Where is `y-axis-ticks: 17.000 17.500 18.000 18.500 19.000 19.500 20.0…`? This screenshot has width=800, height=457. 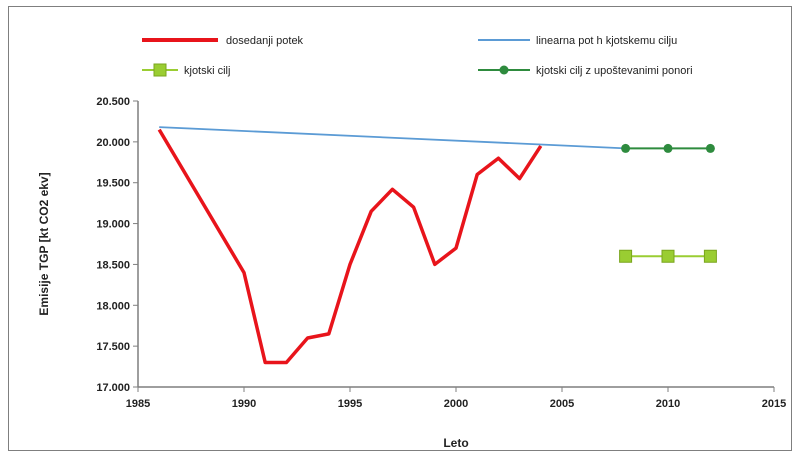
y-axis-ticks: 17.000 17.500 18.000 18.500 19.000 19.500 20.0… is located at coordinates (117, 245).